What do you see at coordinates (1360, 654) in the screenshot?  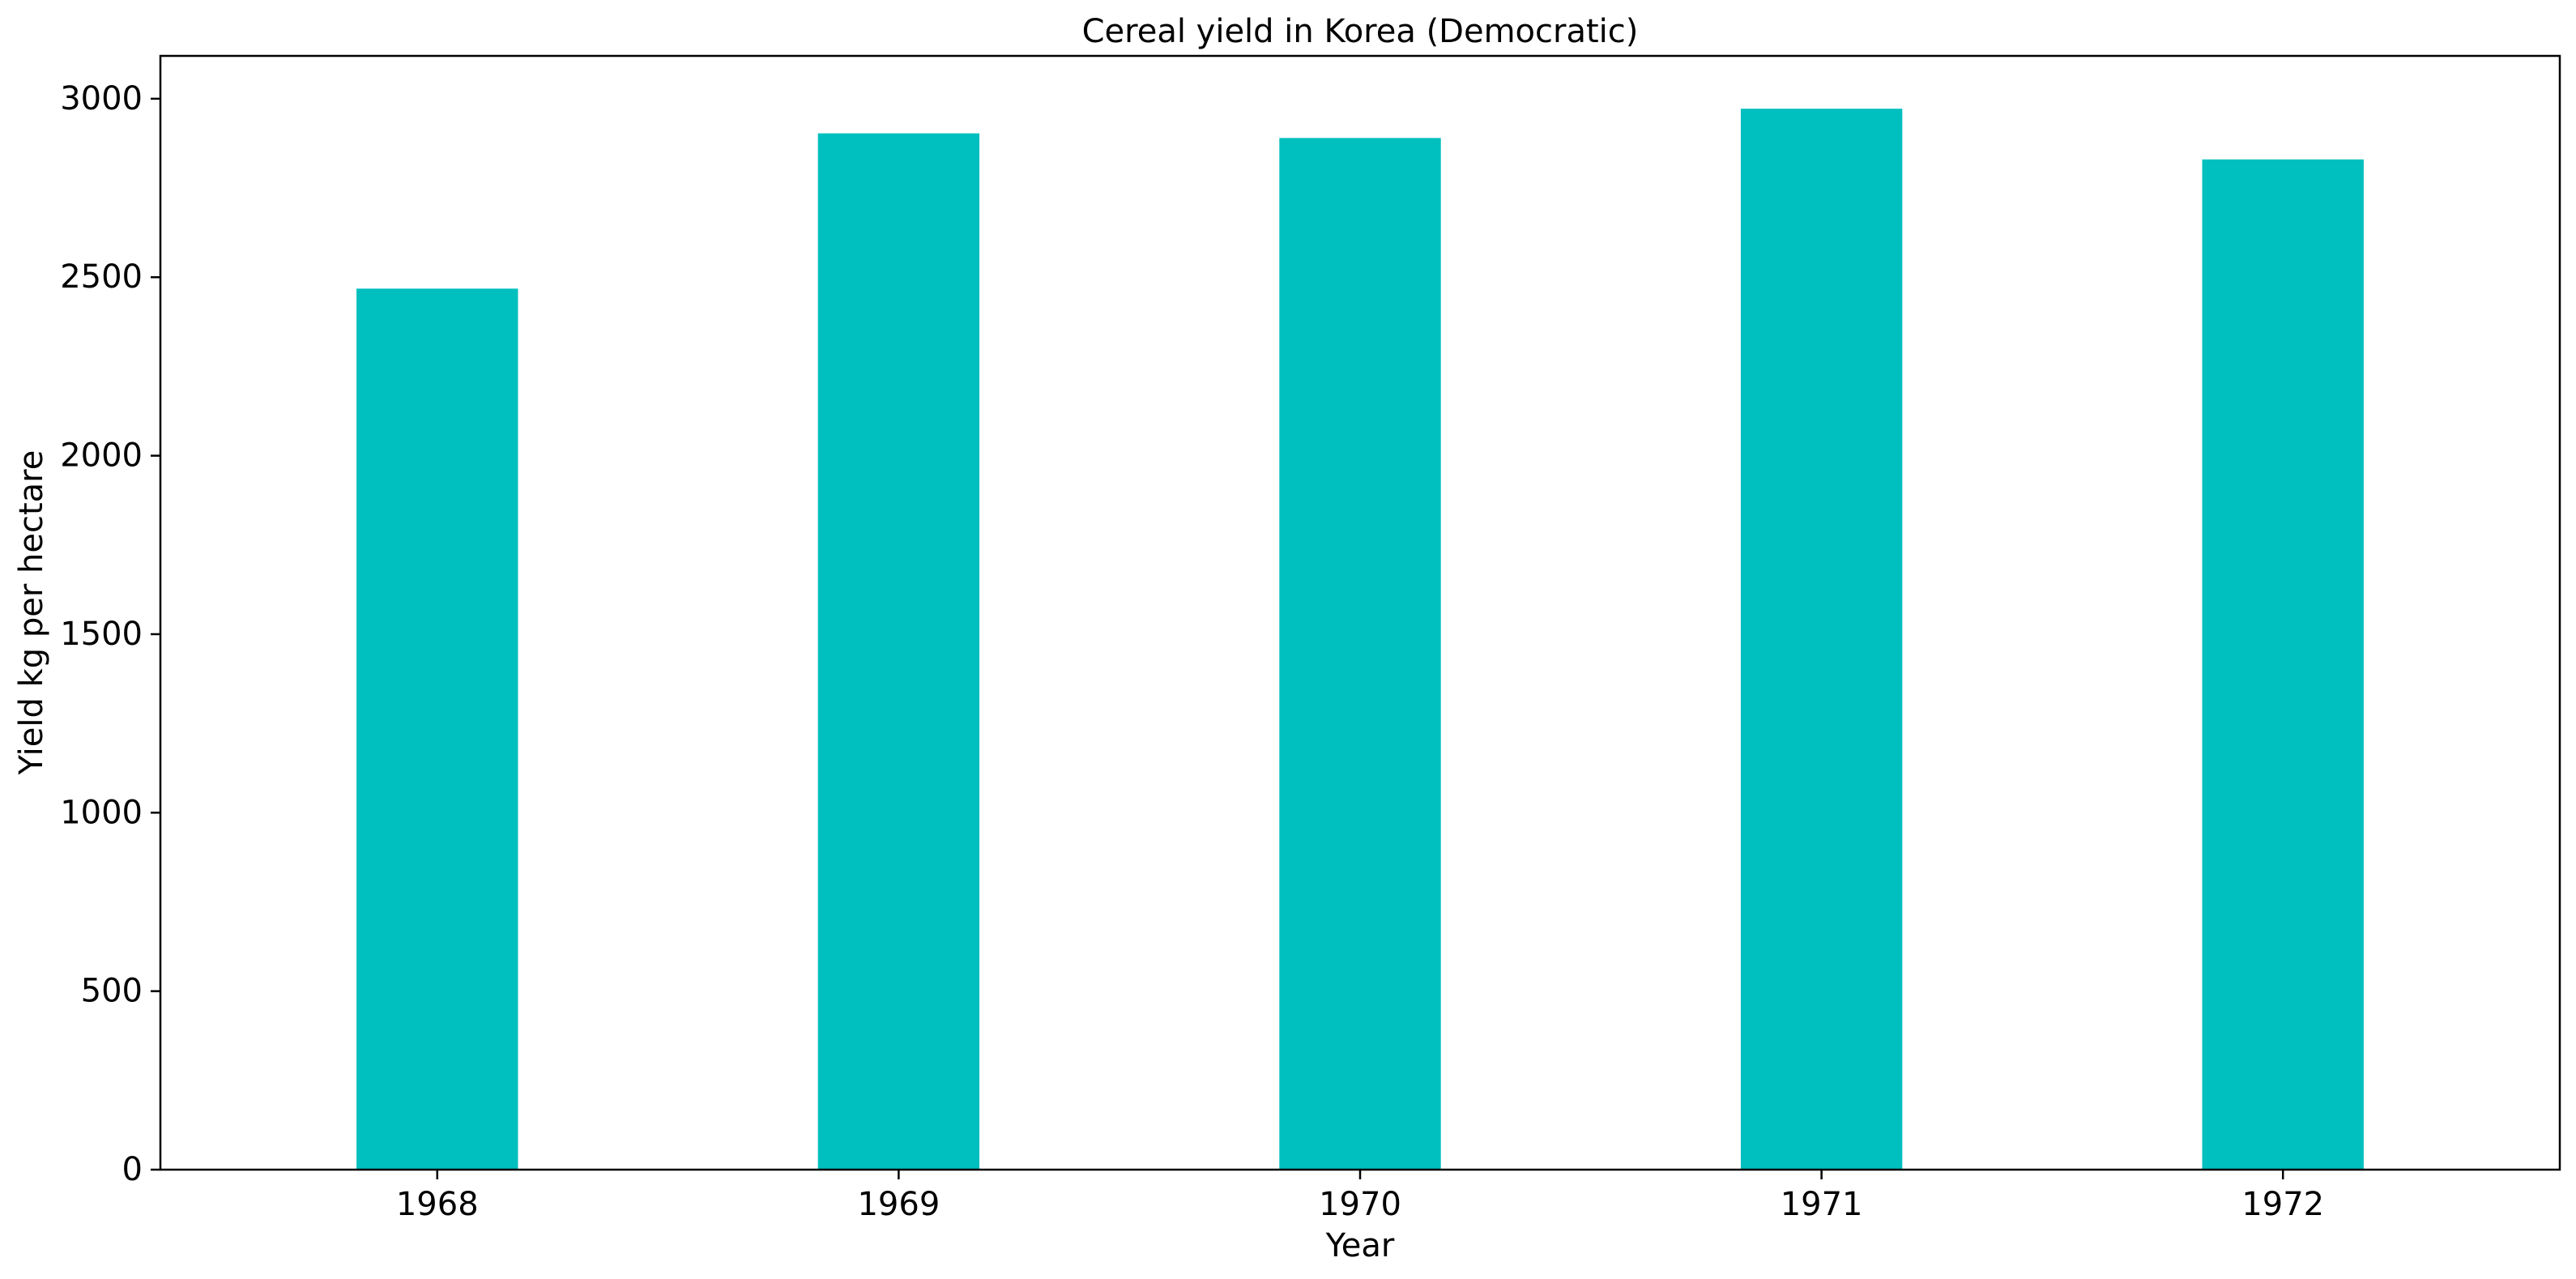 I see `bar-1970` at bounding box center [1360, 654].